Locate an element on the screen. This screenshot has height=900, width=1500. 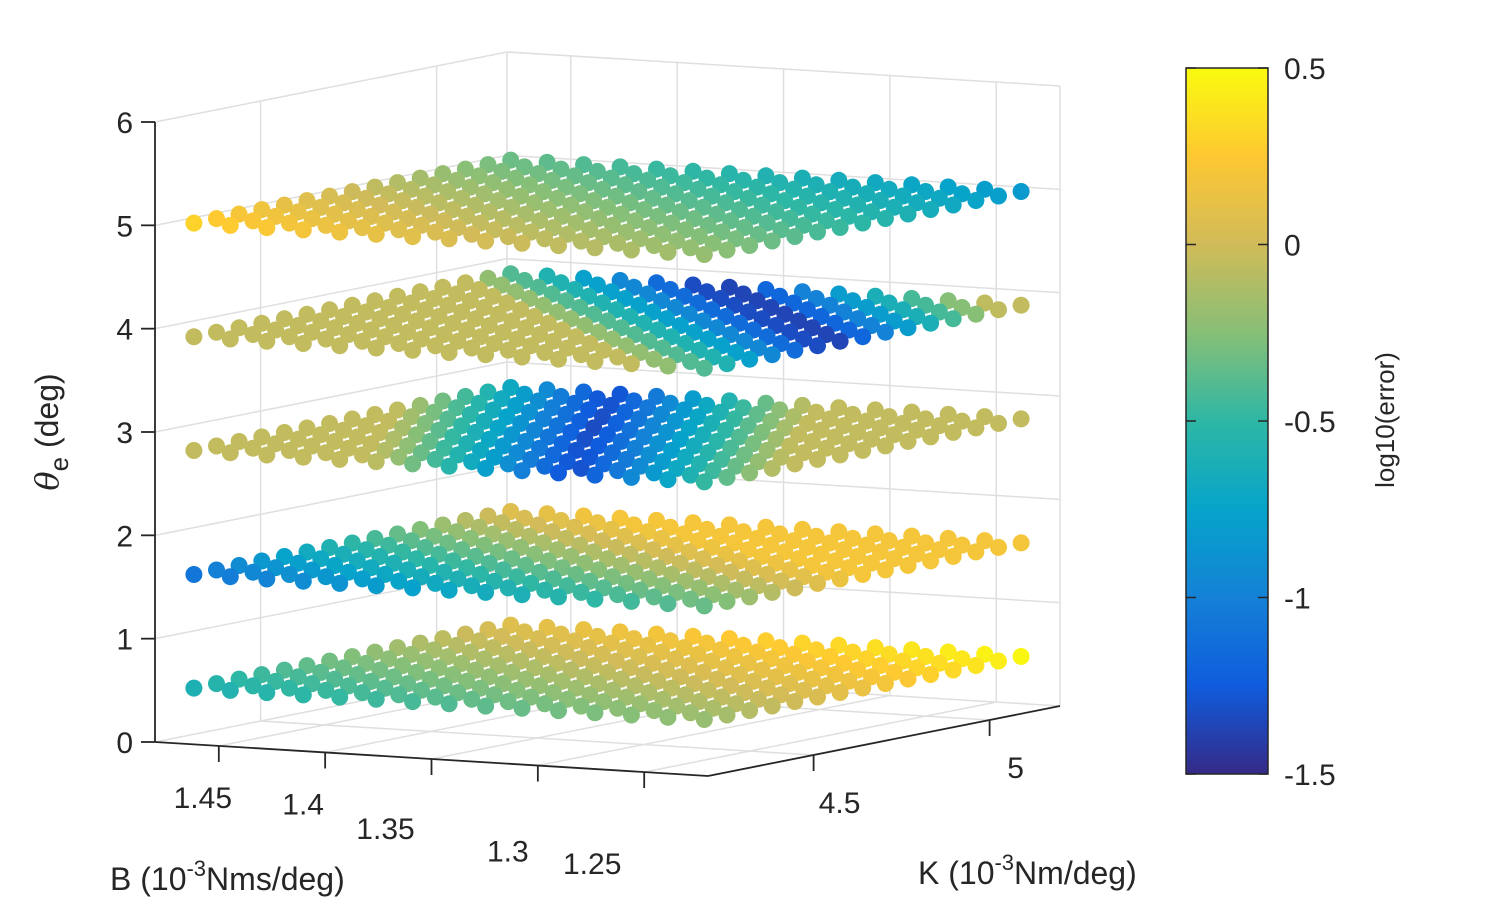
colorbar-ticks: 0.5 0 -0.5 -1 -1.5 is located at coordinates (1261, 422).